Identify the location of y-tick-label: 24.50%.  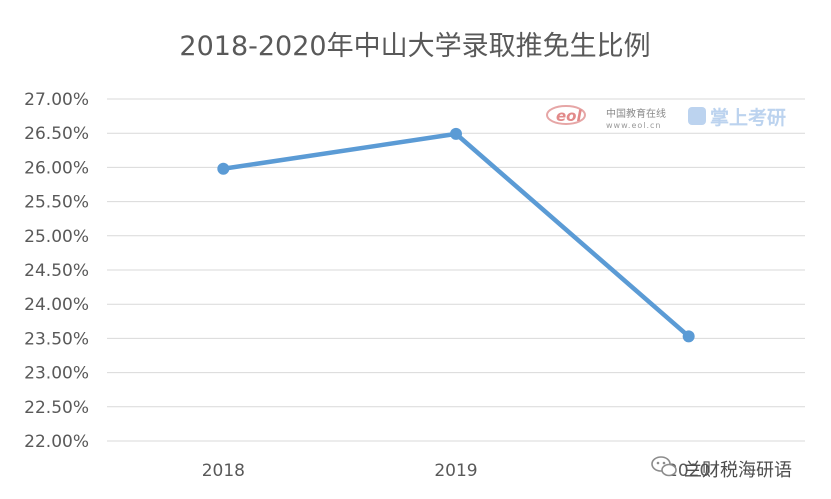
(56, 271).